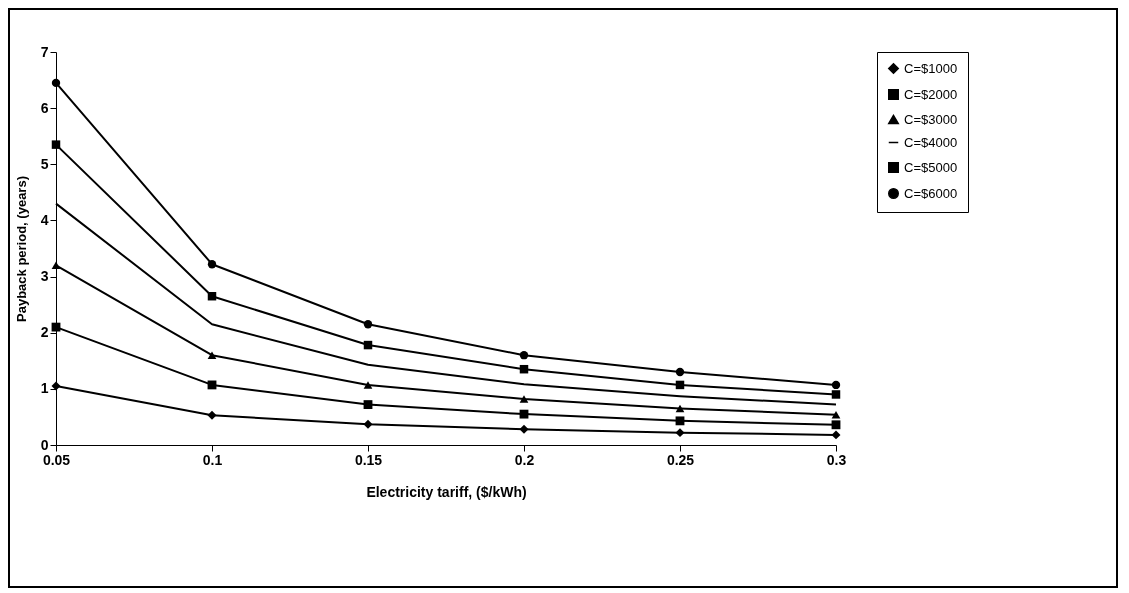 The height and width of the screenshot is (593, 1129). I want to click on y-tick-label: 3, so click(44, 276).